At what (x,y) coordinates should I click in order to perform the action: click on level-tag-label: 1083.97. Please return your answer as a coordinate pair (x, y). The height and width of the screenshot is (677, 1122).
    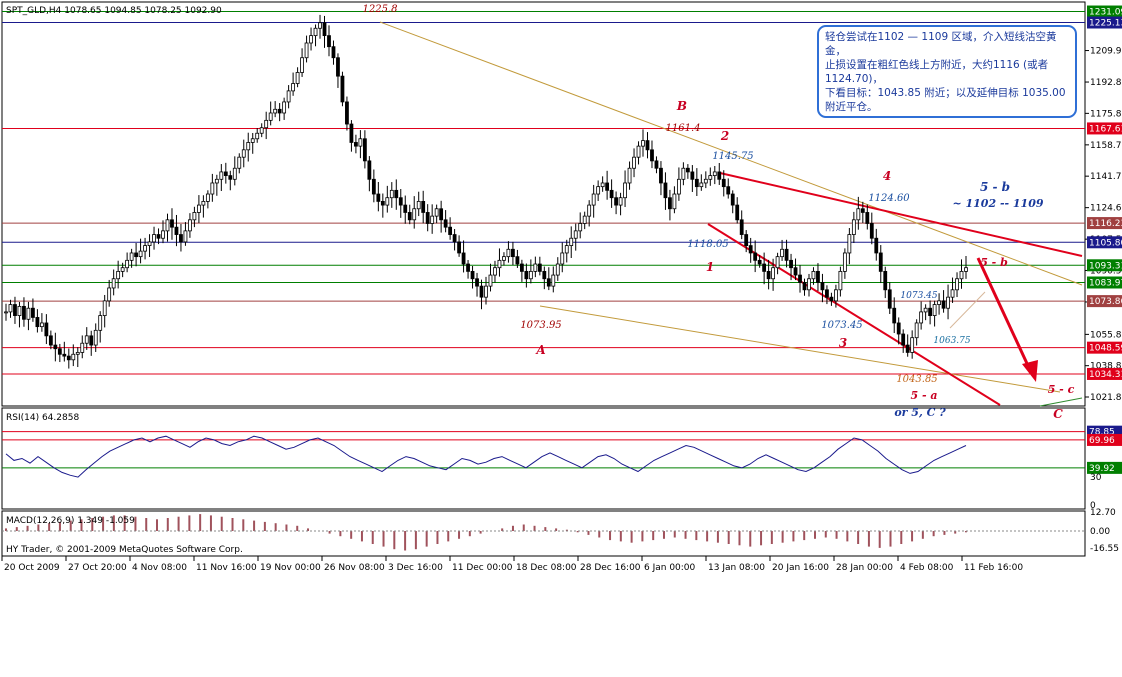
    Looking at the image, I should click on (1105, 283).